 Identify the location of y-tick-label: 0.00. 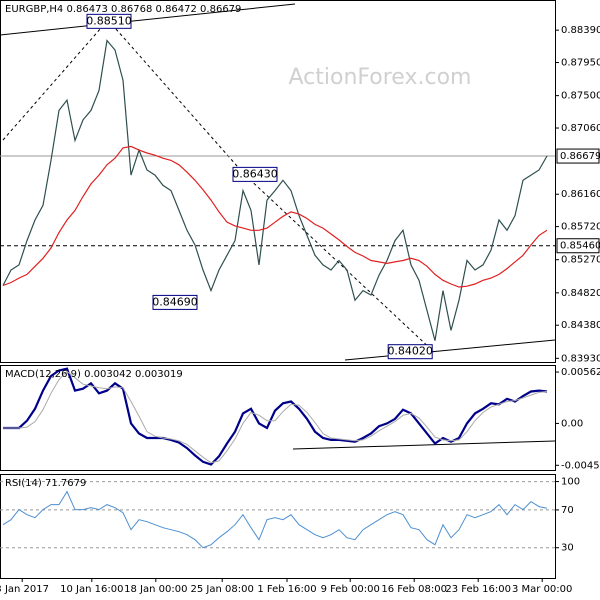
(572, 423).